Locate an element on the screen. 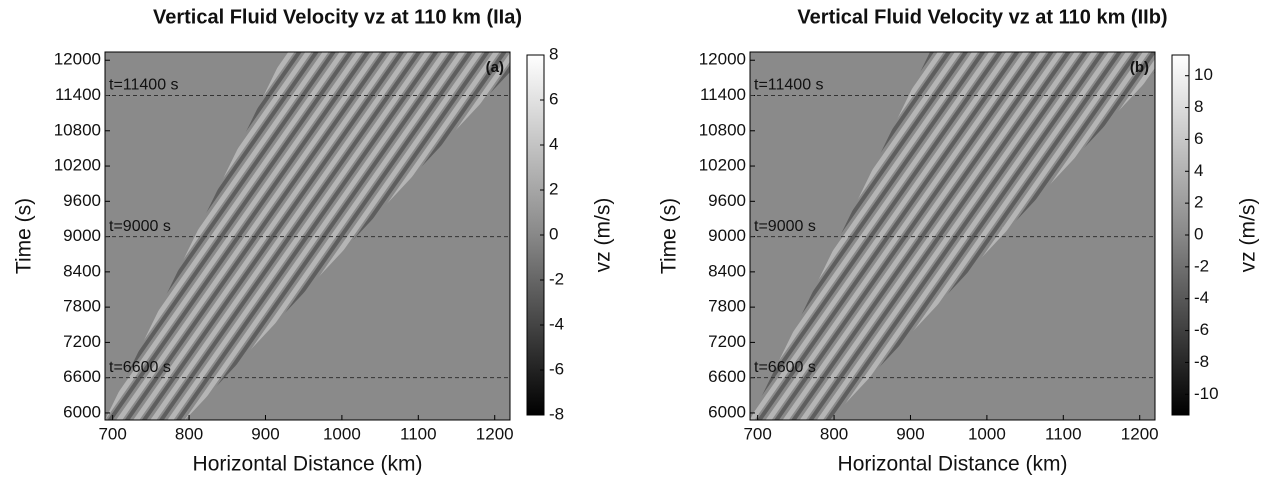  colorbar-tick-label: 10 is located at coordinates (1203, 74).